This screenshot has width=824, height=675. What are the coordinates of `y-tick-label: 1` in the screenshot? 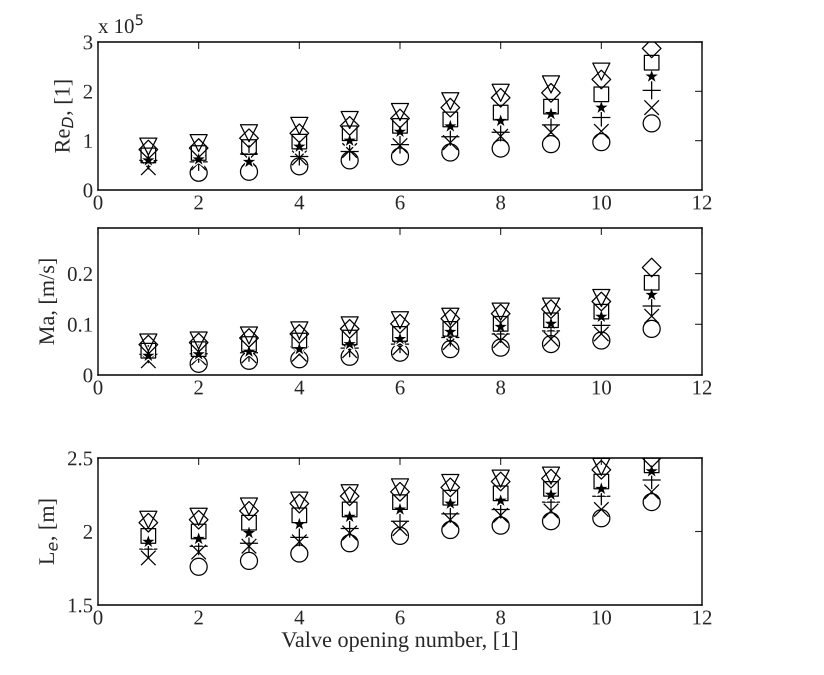 It's located at (88, 141).